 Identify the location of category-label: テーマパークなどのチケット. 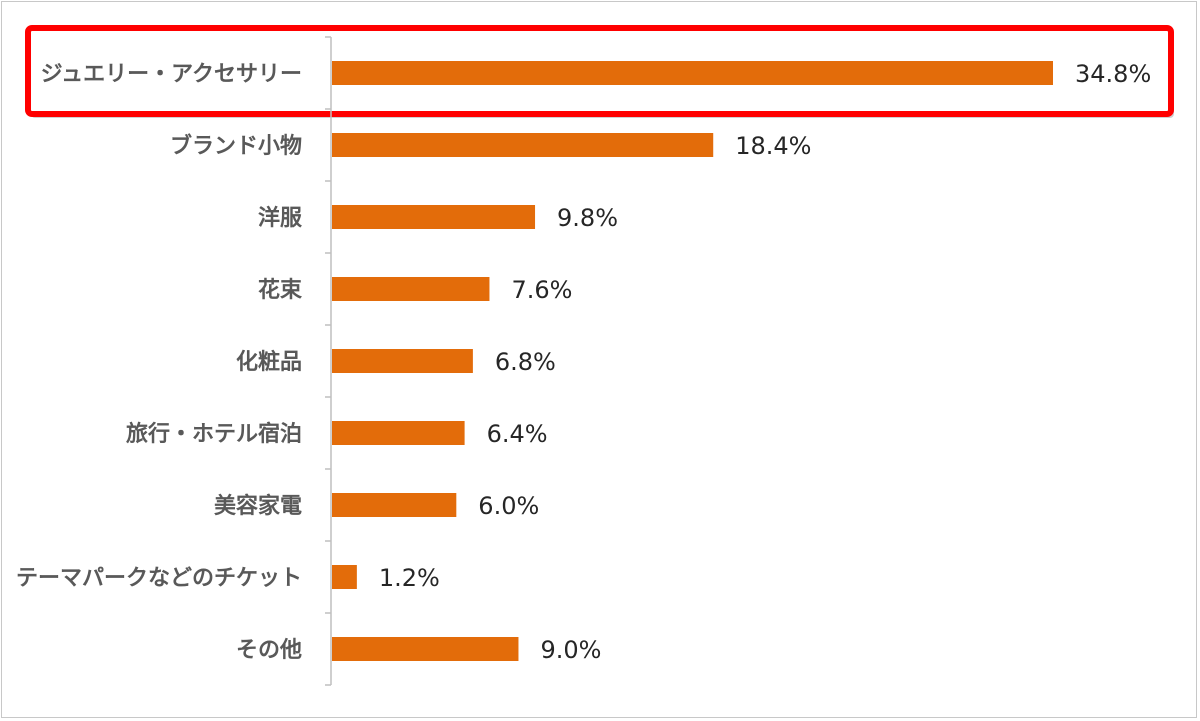
(159, 578).